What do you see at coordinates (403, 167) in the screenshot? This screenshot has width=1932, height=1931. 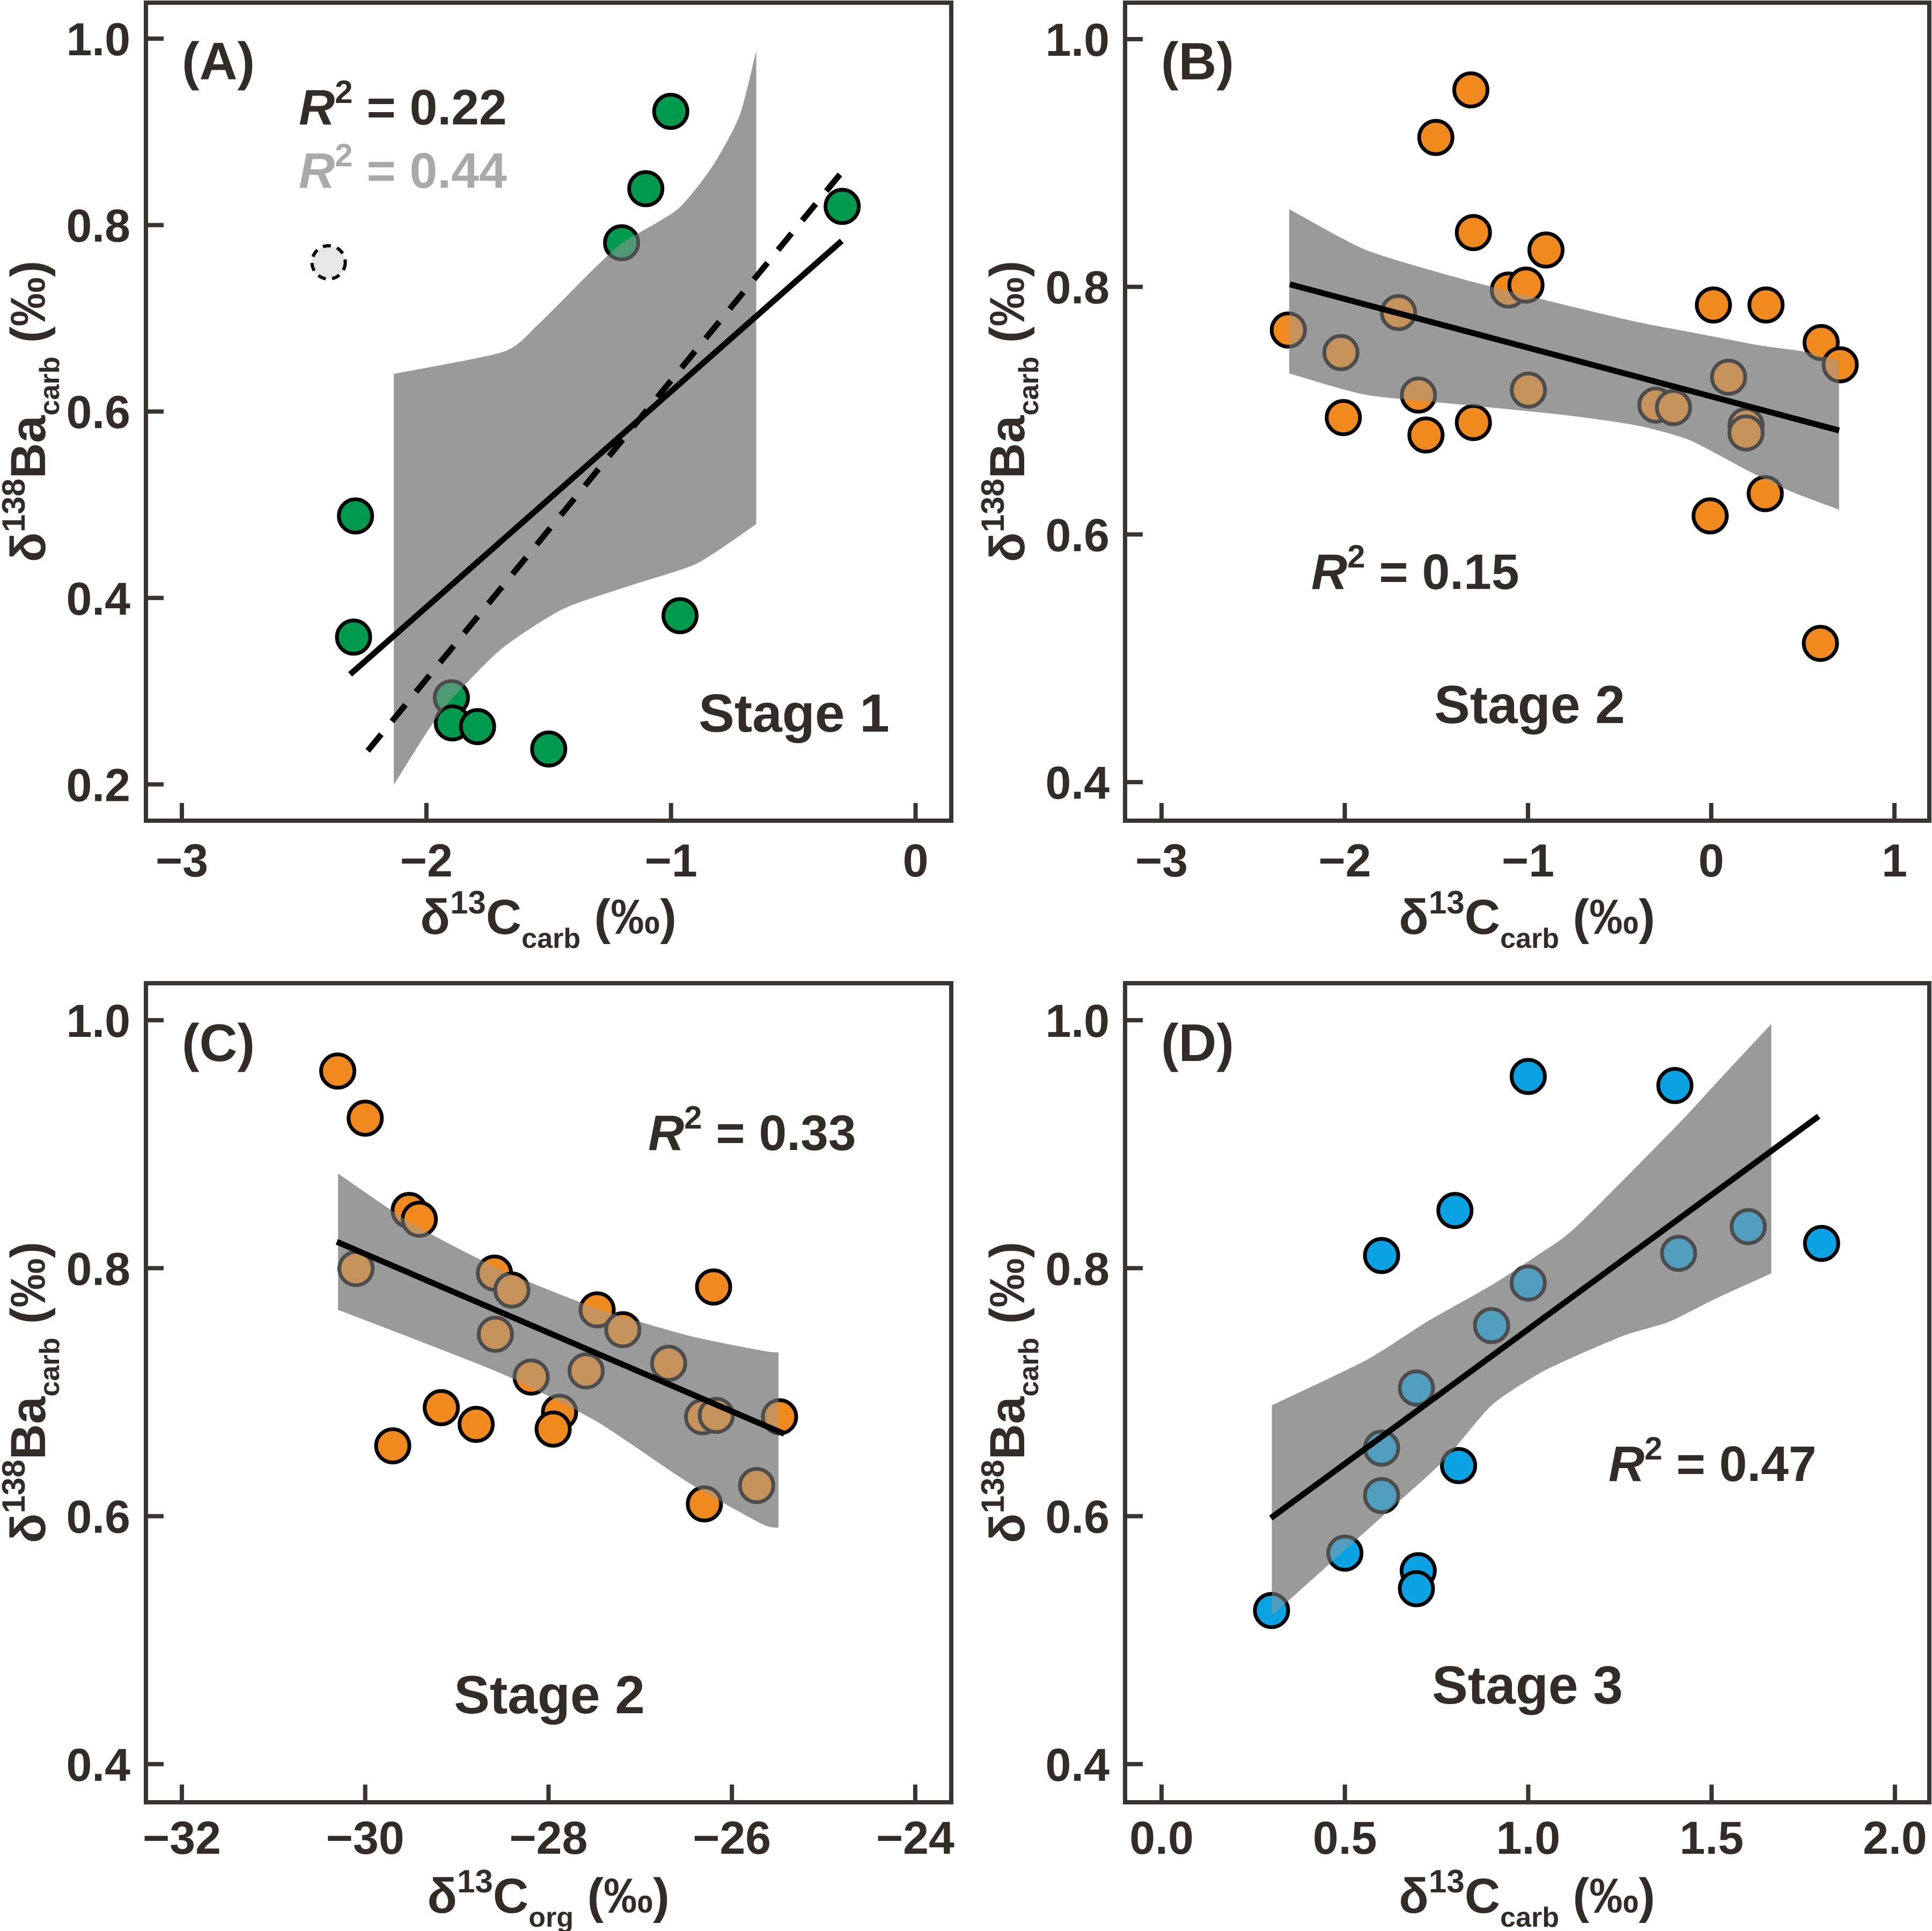 I see `svg-text: R2 = 0.44` at bounding box center [403, 167].